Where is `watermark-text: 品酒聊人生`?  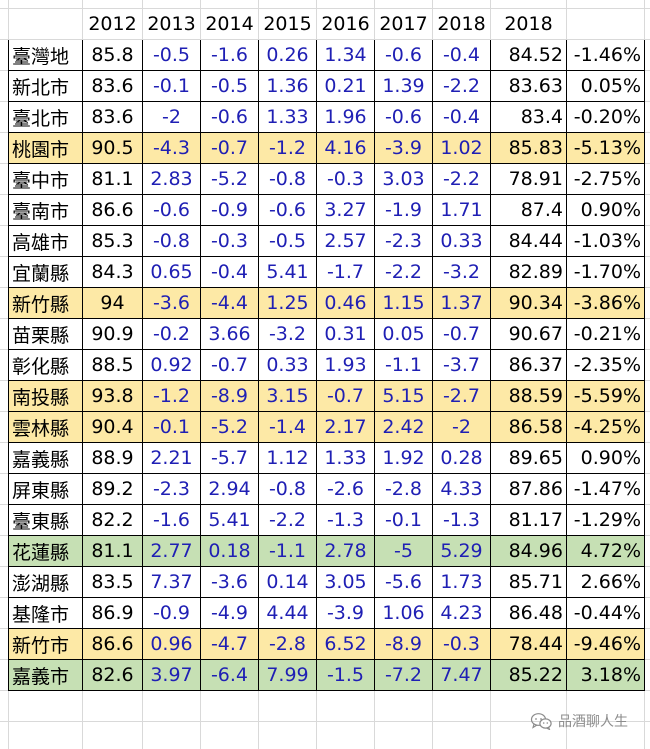 watermark-text: 品酒聊人生 is located at coordinates (593, 722).